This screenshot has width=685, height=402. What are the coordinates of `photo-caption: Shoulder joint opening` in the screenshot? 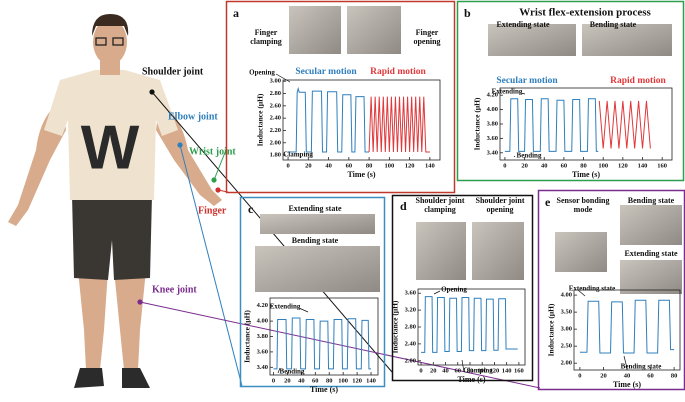 It's located at (500, 205).